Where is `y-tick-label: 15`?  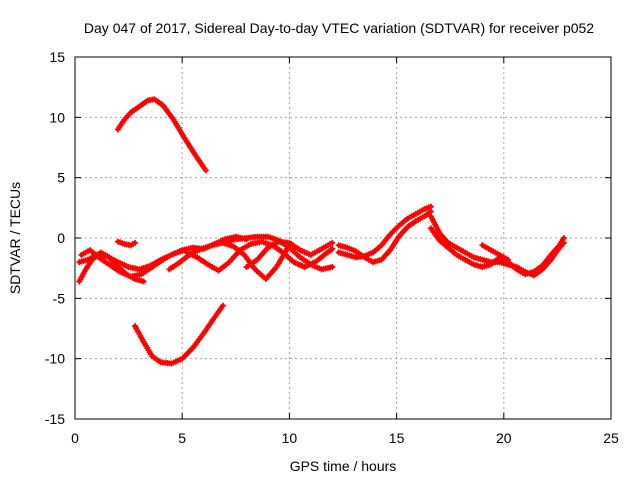 y-tick-label: 15 is located at coordinates (57, 57).